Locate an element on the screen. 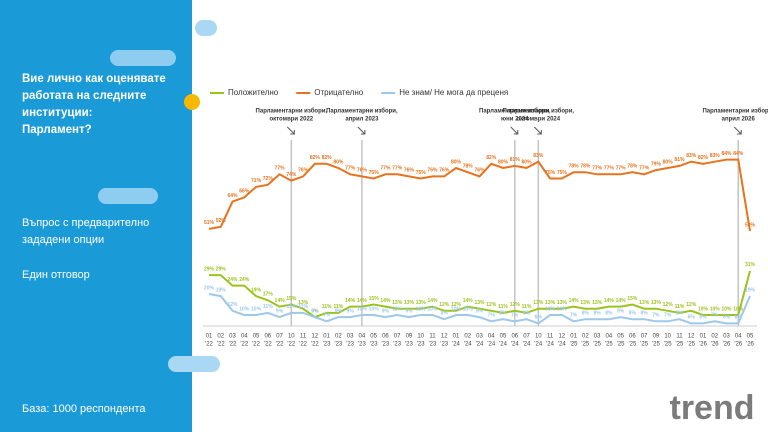 The image size is (768, 432). legend-label: Не знам/ Не мога да преценя is located at coordinates (453, 92).